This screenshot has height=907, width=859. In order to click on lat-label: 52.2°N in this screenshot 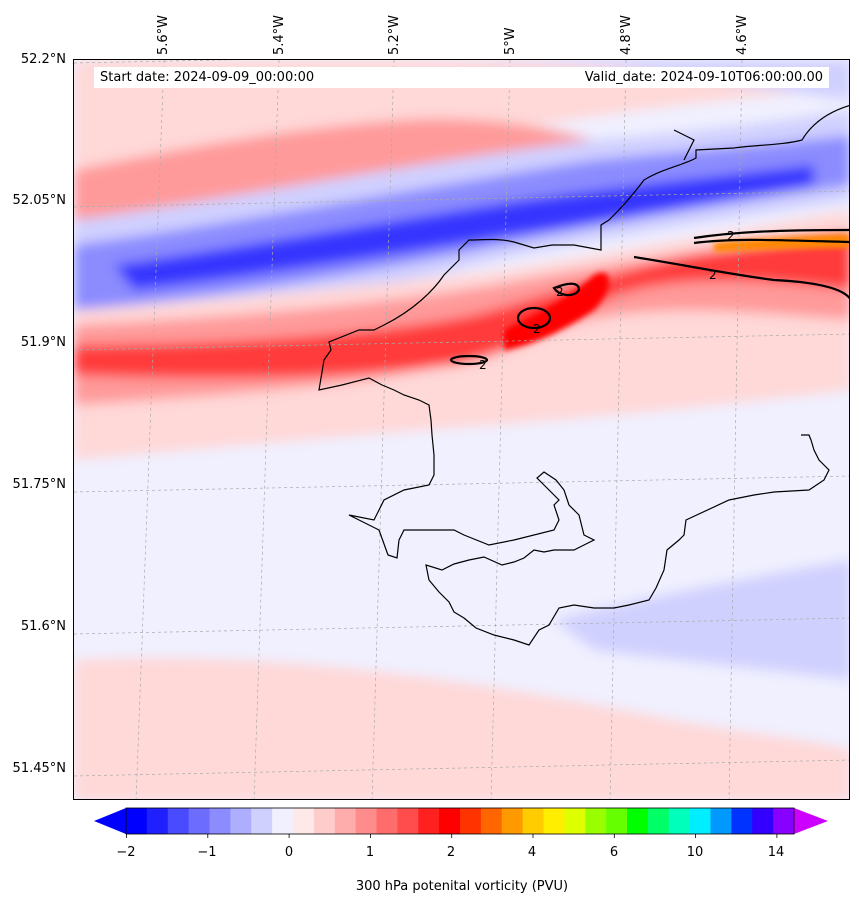, I will do `click(43, 59)`.